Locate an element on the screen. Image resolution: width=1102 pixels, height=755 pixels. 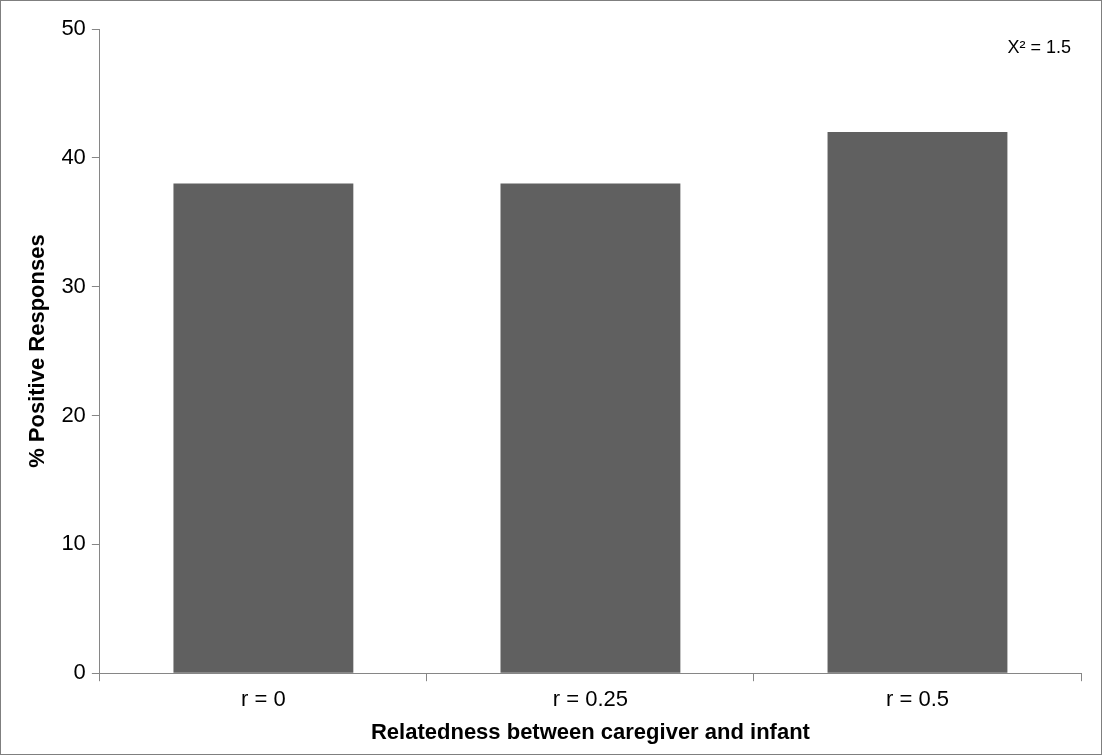
y-tick-label: 0 is located at coordinates (79, 672).